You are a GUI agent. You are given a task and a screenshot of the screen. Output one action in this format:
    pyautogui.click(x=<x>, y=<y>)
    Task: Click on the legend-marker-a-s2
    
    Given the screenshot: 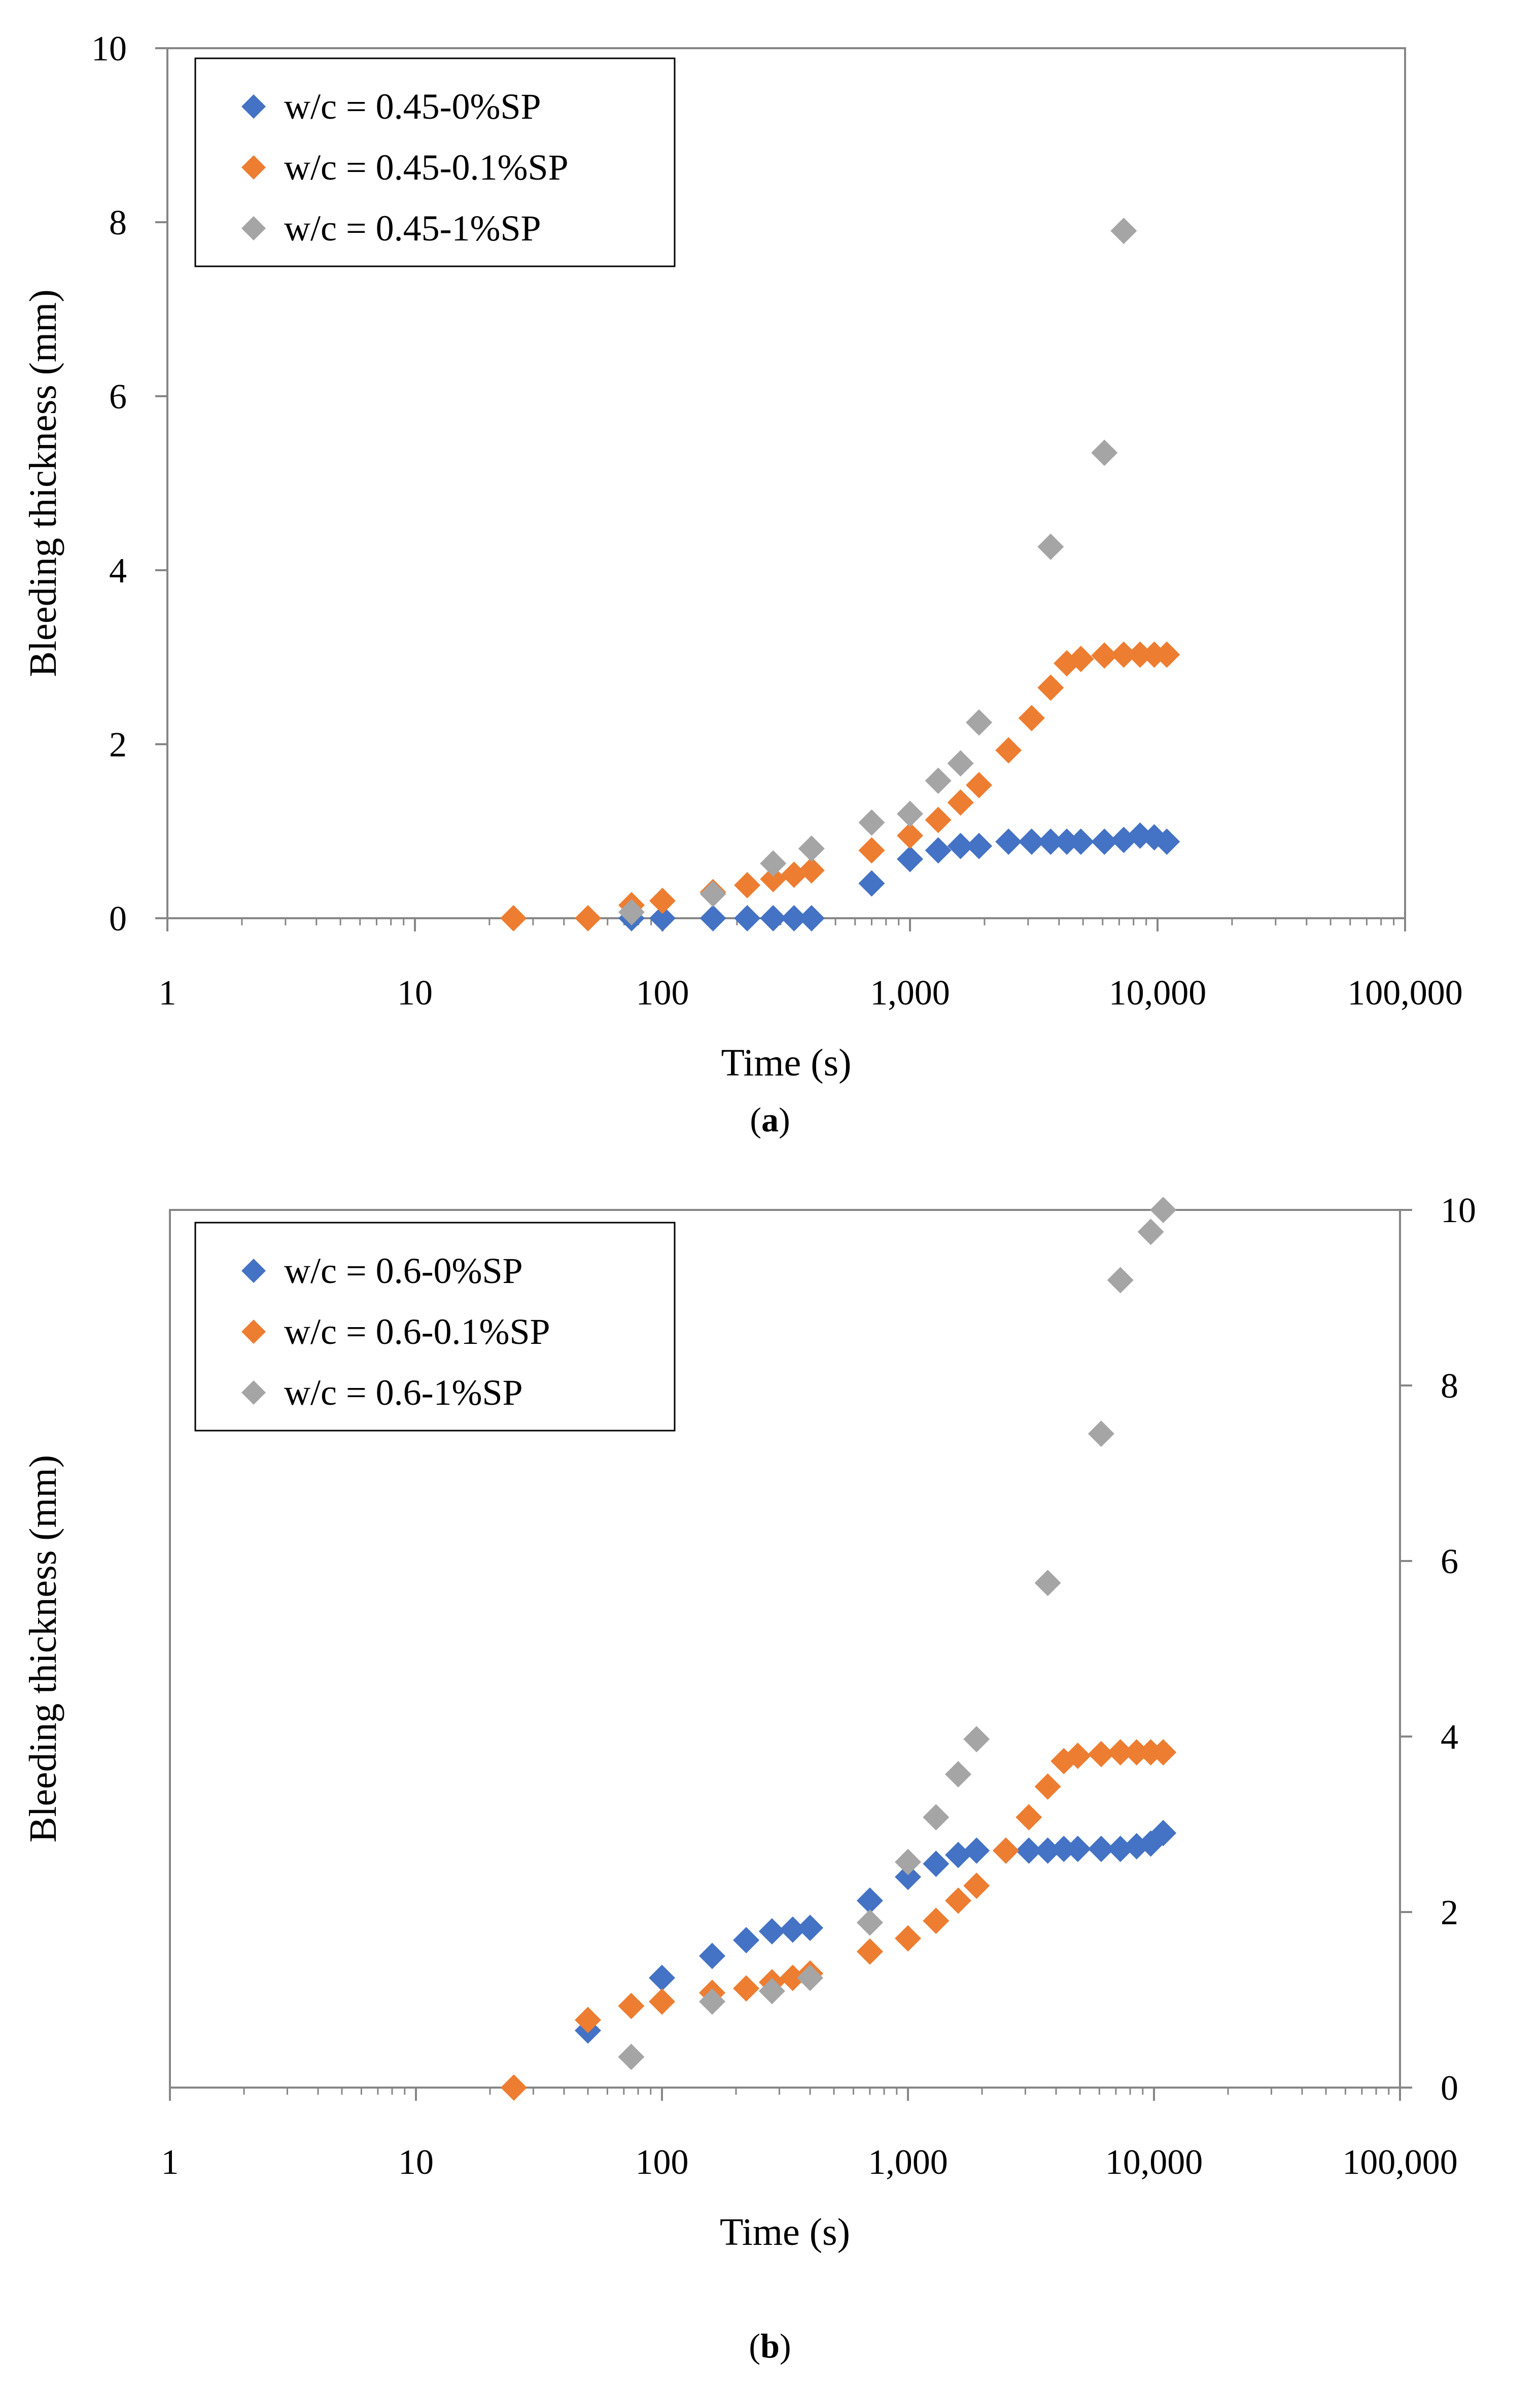 What is the action you would take?
    pyautogui.click(x=254, y=228)
    